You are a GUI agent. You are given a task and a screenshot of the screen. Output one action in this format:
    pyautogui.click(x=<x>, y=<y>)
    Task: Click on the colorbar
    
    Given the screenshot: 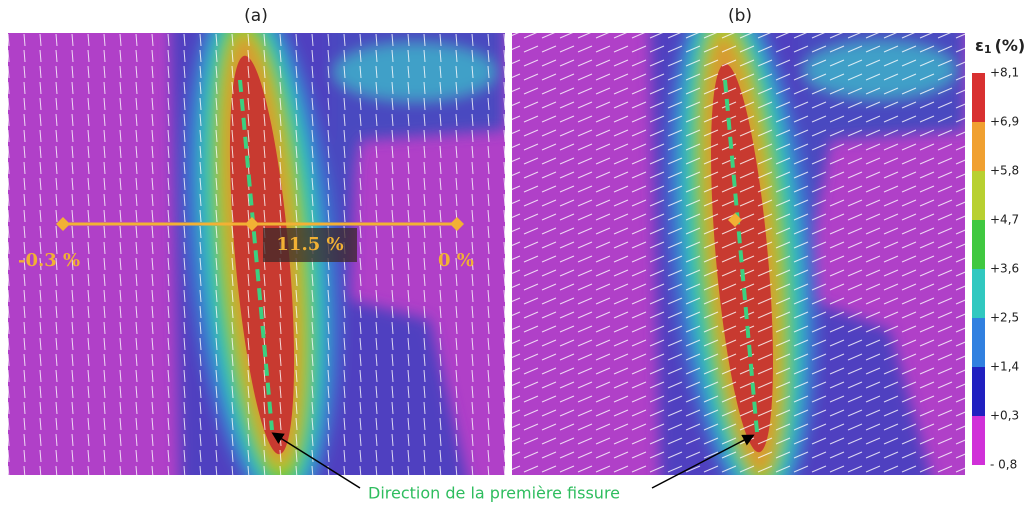 What is the action you would take?
    pyautogui.click(x=978, y=269)
    